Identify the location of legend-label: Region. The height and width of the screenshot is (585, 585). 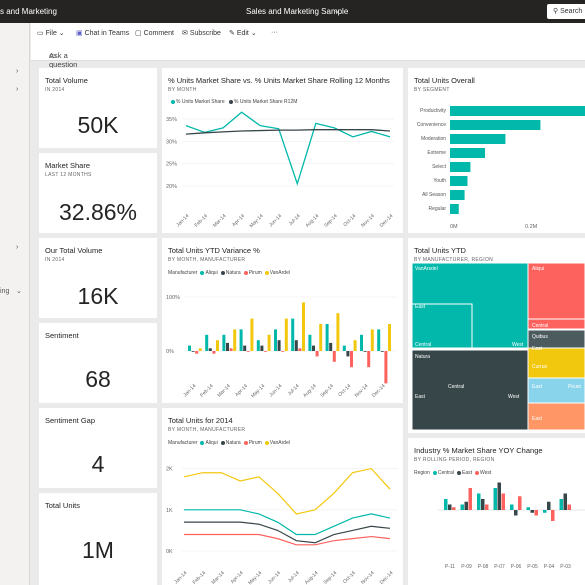
(422, 473).